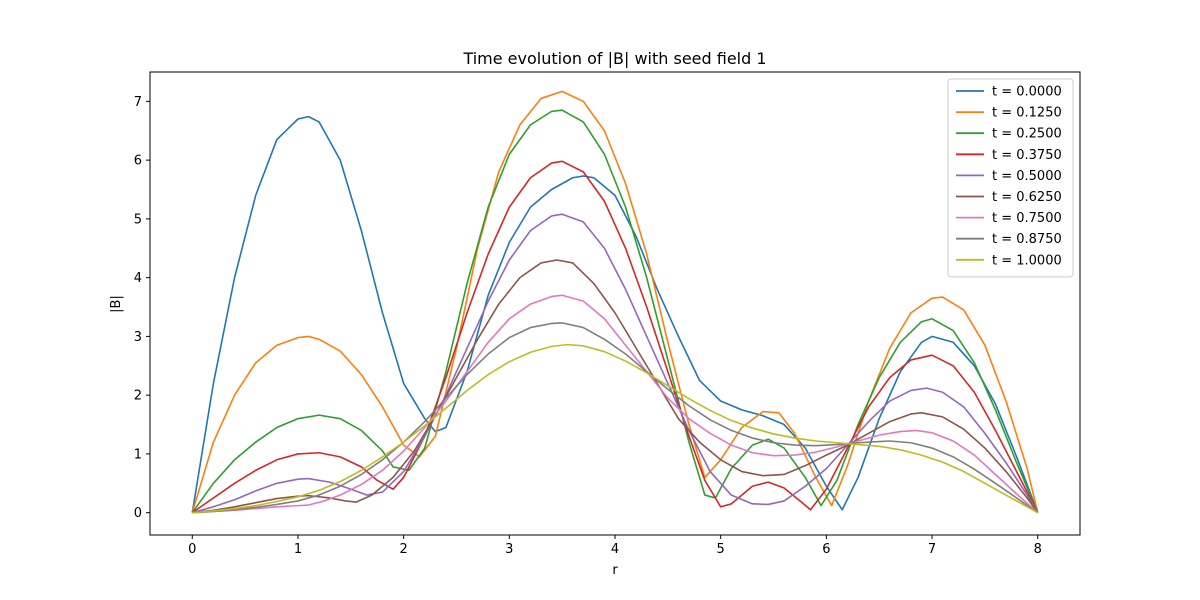 This screenshot has height=600, width=1200. I want to click on x-tick-label: 5, so click(721, 549).